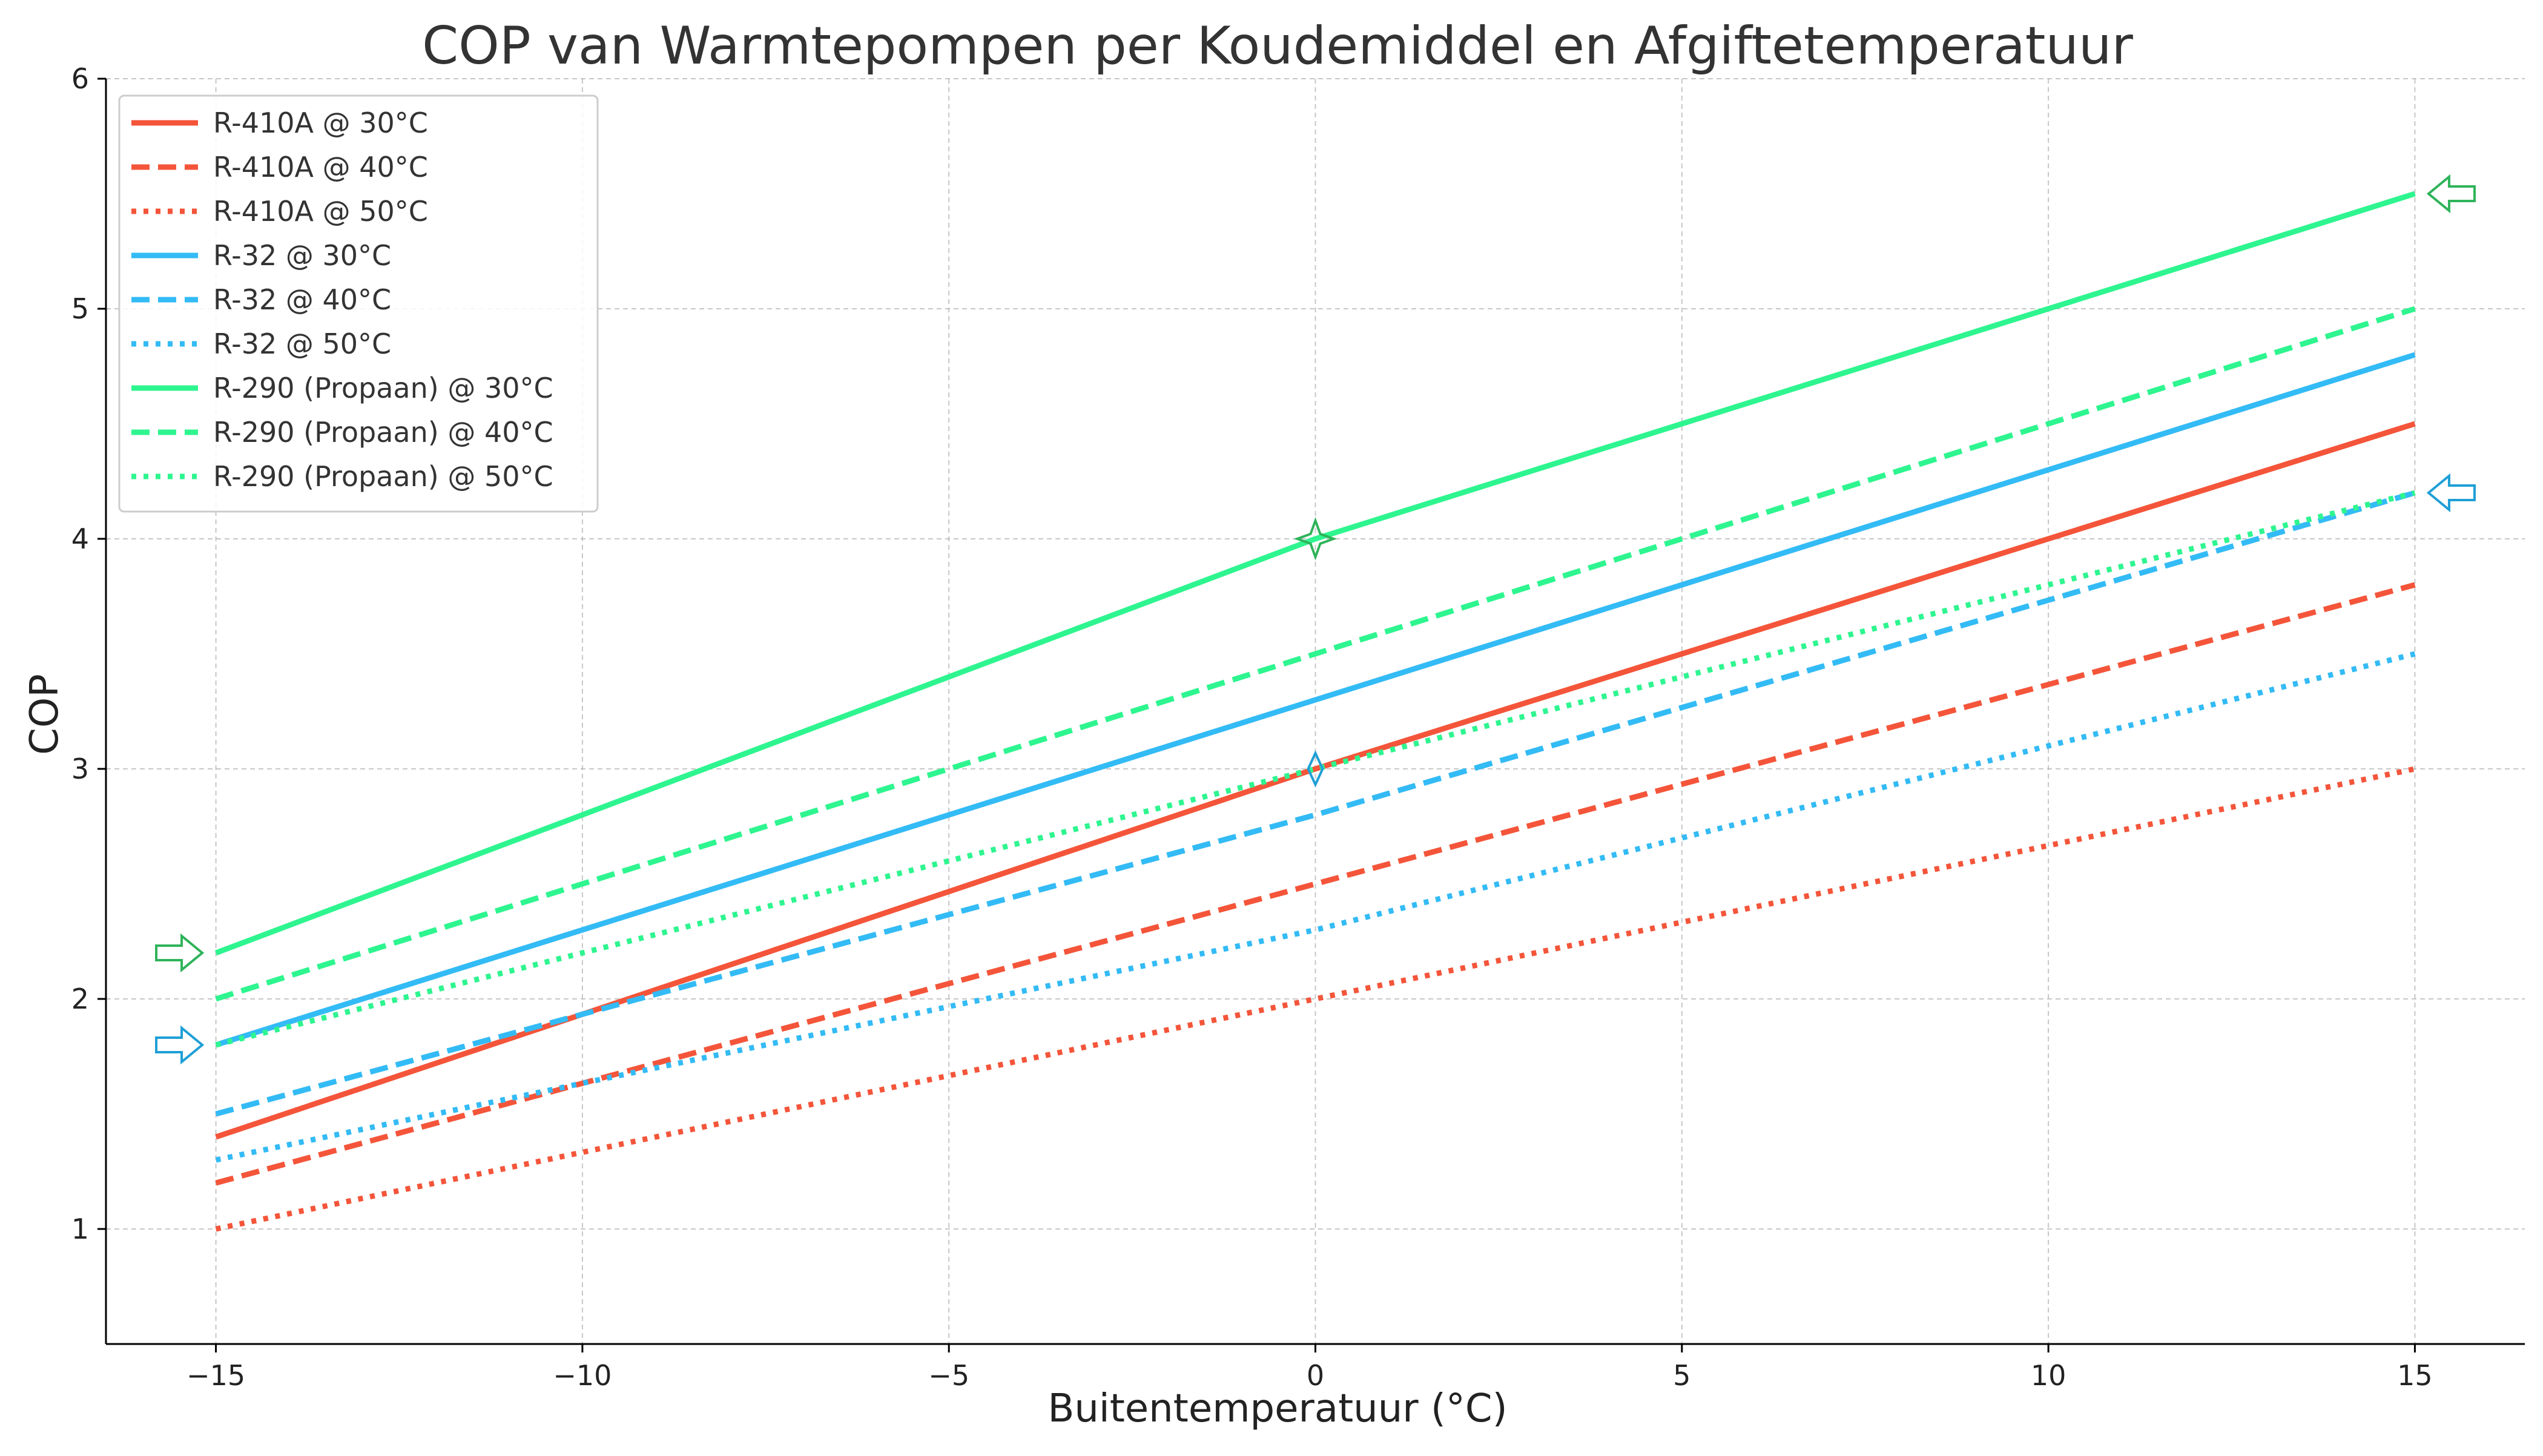  Describe the element at coordinates (80, 999) in the screenshot. I see `y-tick-label: 2` at that location.